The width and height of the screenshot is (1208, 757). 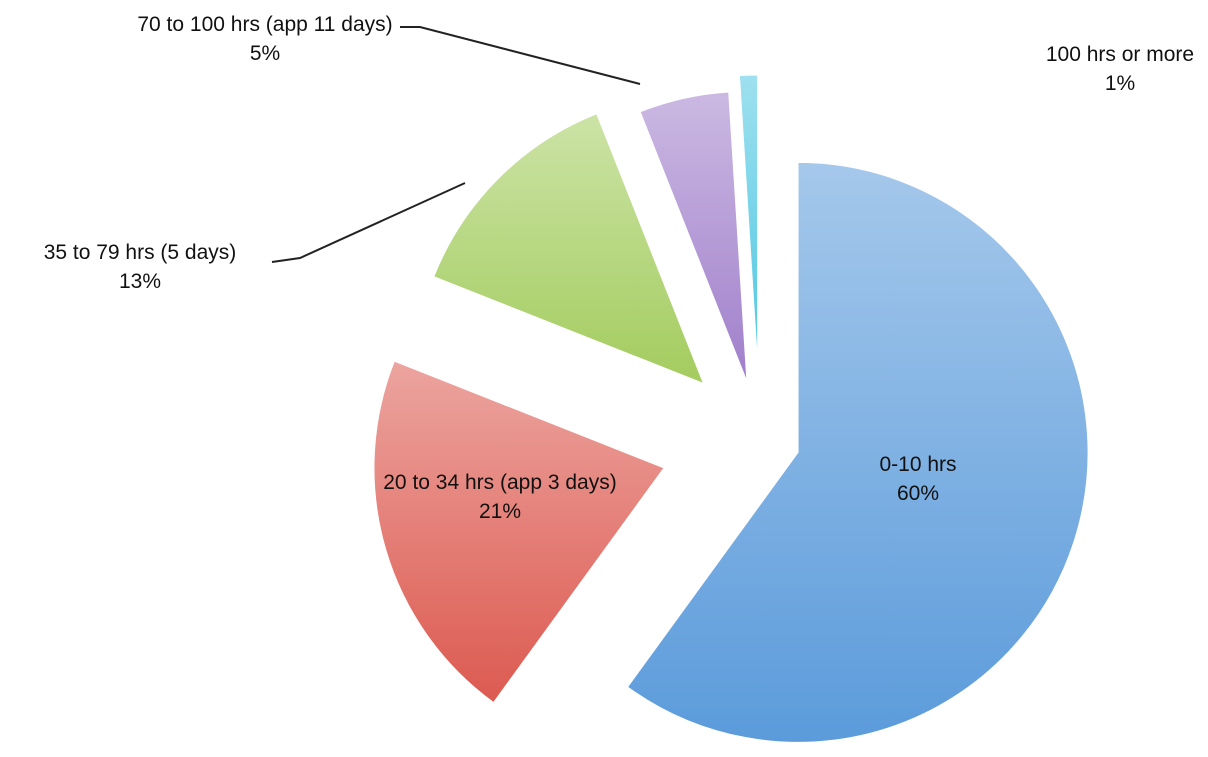 I want to click on slice-label: 0-10 hrs 60%, so click(x=918, y=479).